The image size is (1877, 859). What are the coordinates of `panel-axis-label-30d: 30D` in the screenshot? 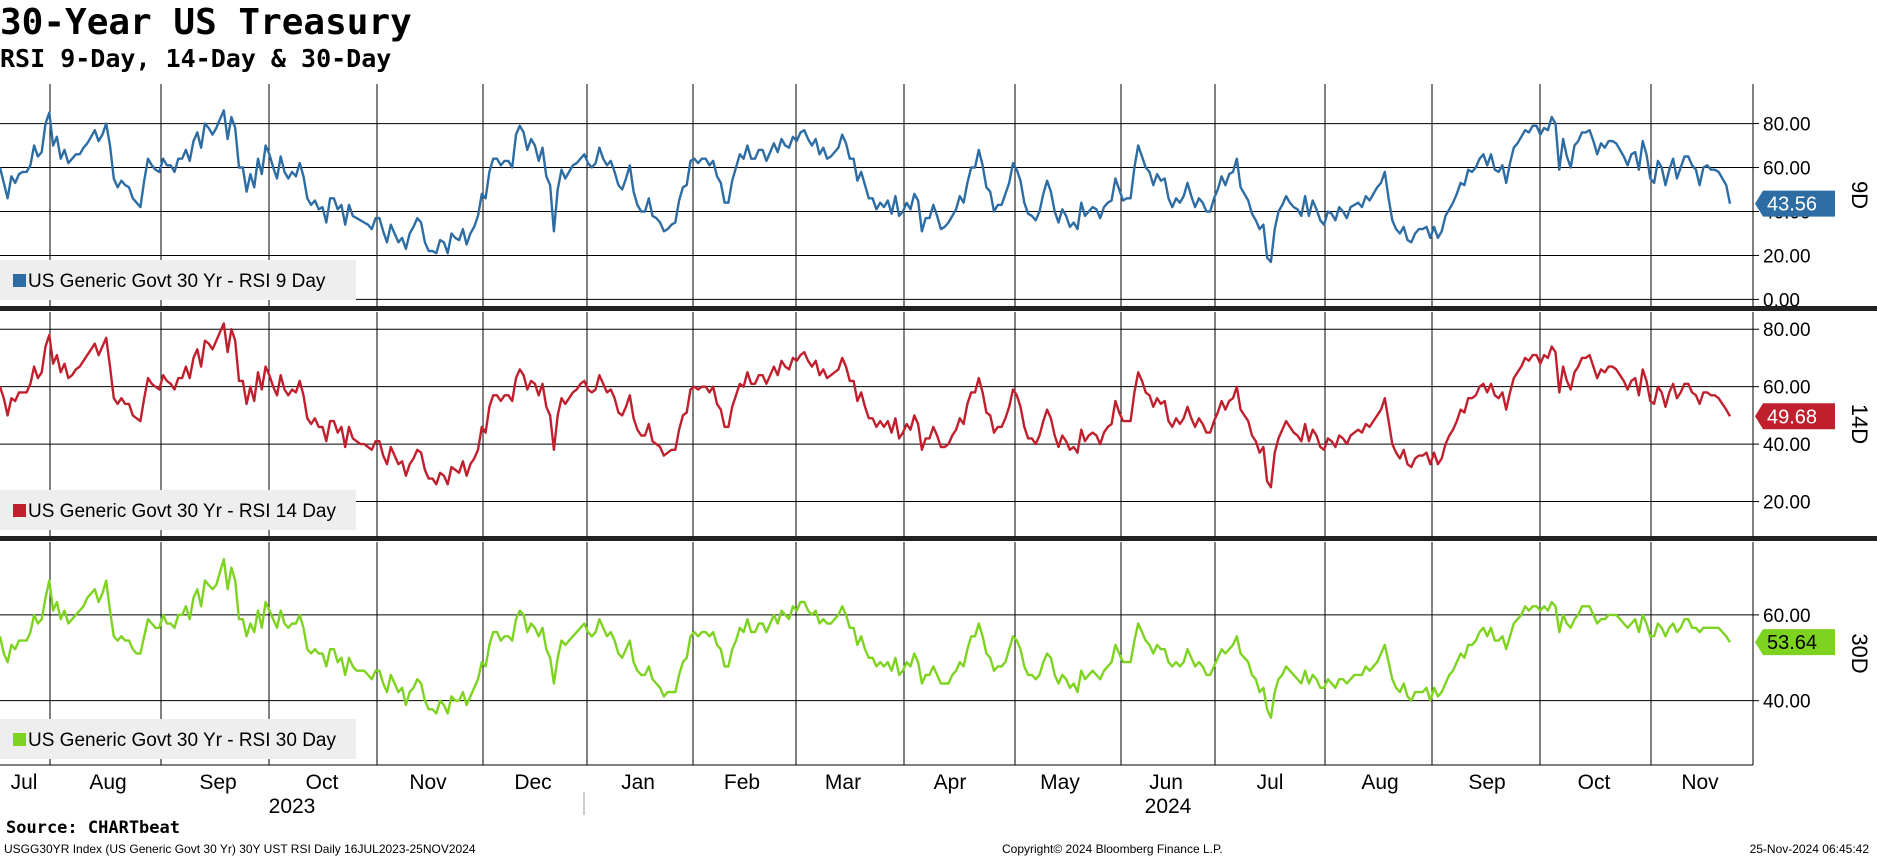 It's located at (1859, 653).